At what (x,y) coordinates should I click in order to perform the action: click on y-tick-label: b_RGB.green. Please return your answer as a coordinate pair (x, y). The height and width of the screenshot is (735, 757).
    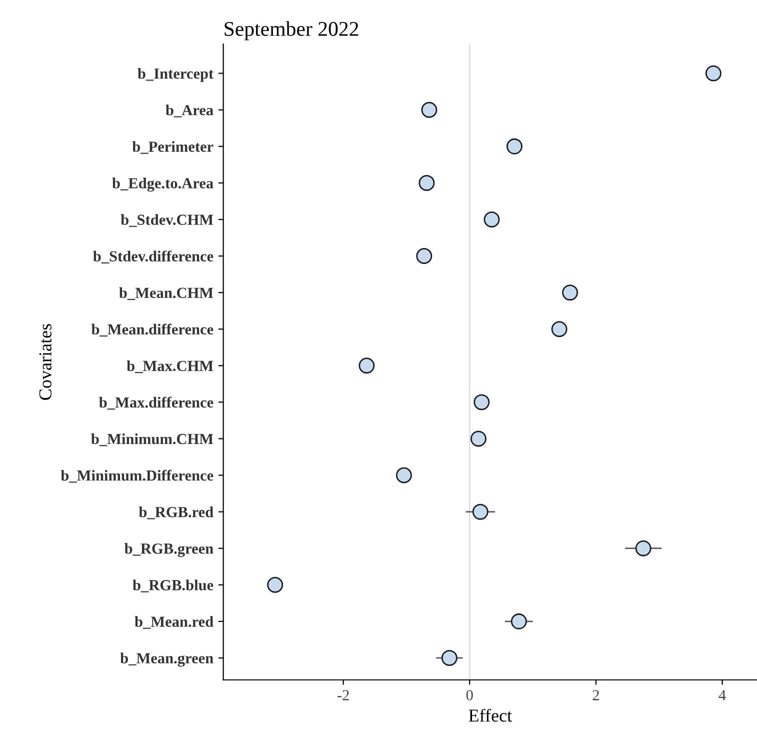
    Looking at the image, I should click on (169, 550).